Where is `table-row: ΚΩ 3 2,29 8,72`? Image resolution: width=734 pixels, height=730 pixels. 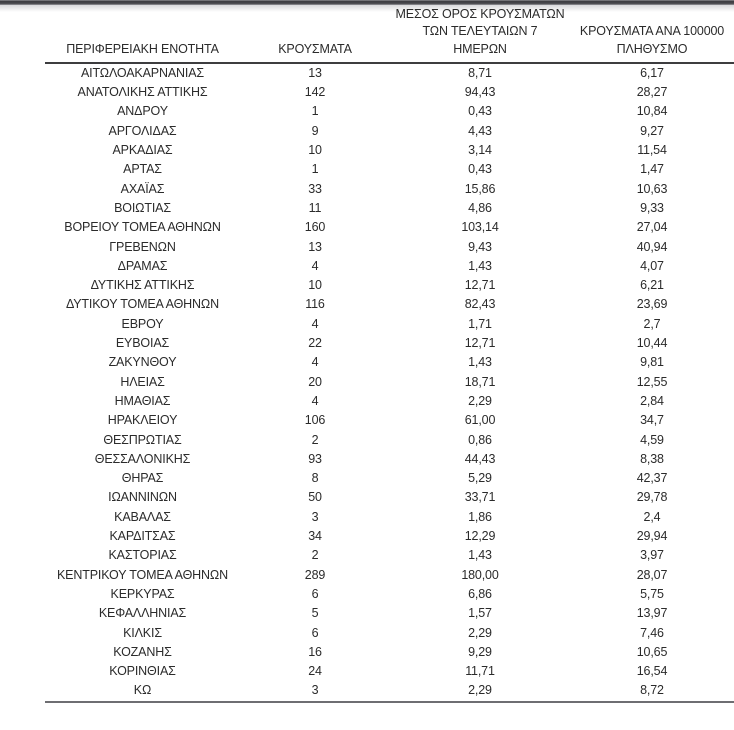
table-row: ΚΩ 3 2,29 8,72 is located at coordinates (389, 691).